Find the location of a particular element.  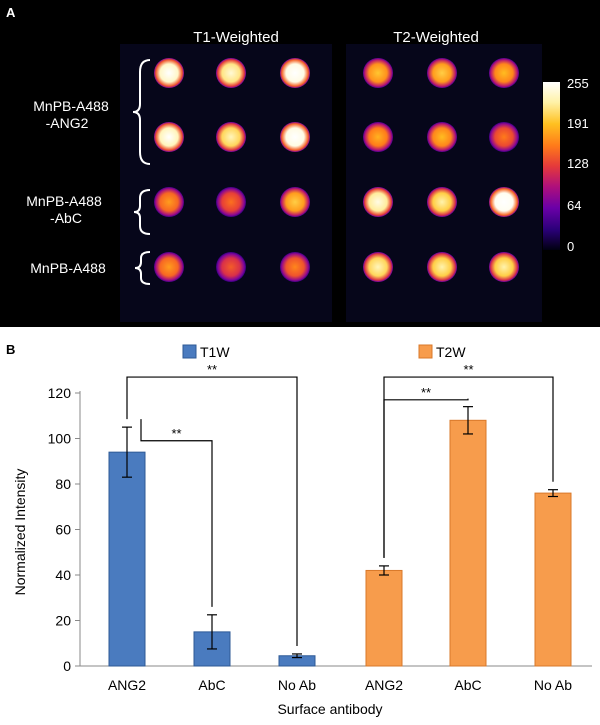

colorbar-tick-128: 128 is located at coordinates (578, 163).